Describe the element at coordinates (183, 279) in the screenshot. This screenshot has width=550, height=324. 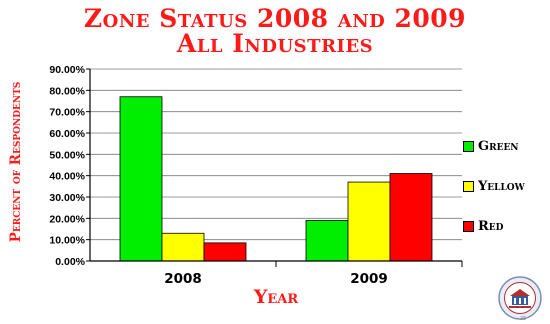
I see `x-tick-label: 2008` at that location.